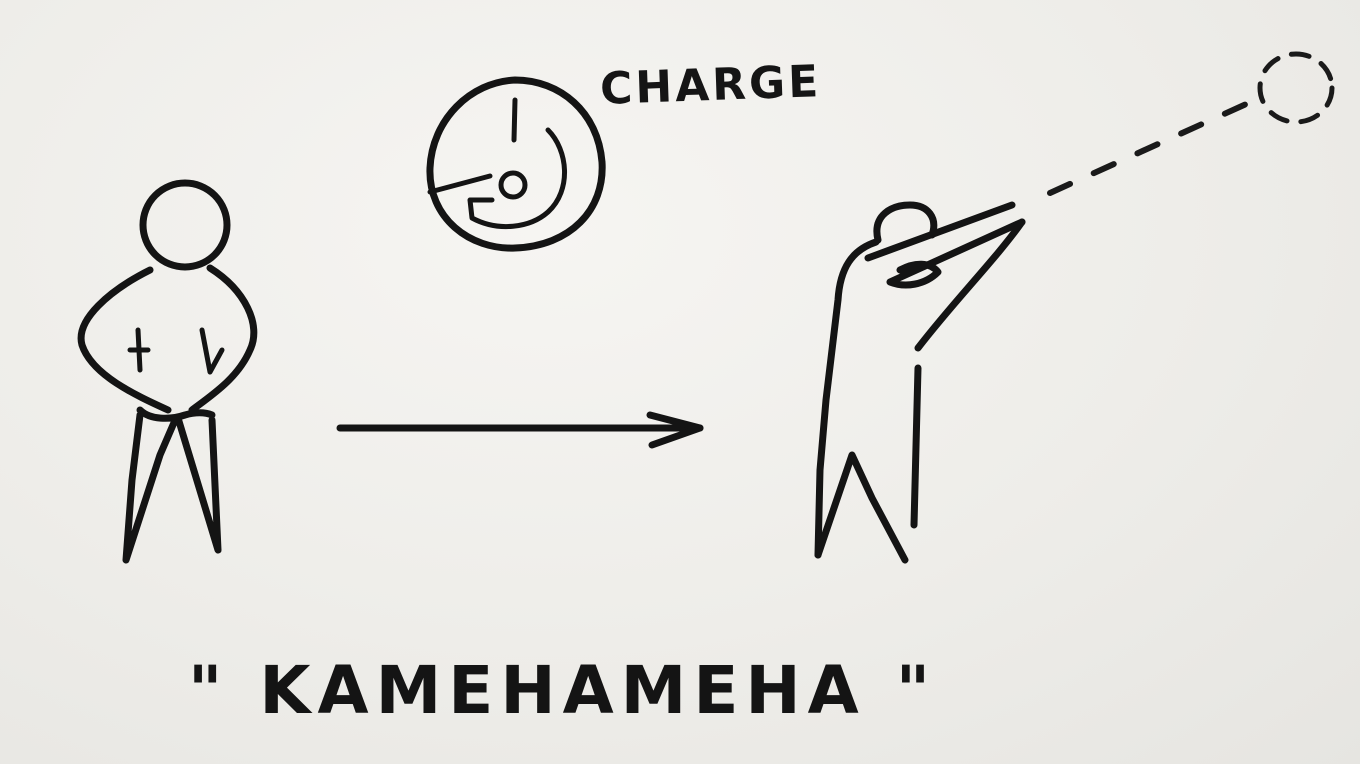 The image size is (1360, 764). What do you see at coordinates (916, 446) in the screenshot?
I see `firing-figure-front` at bounding box center [916, 446].